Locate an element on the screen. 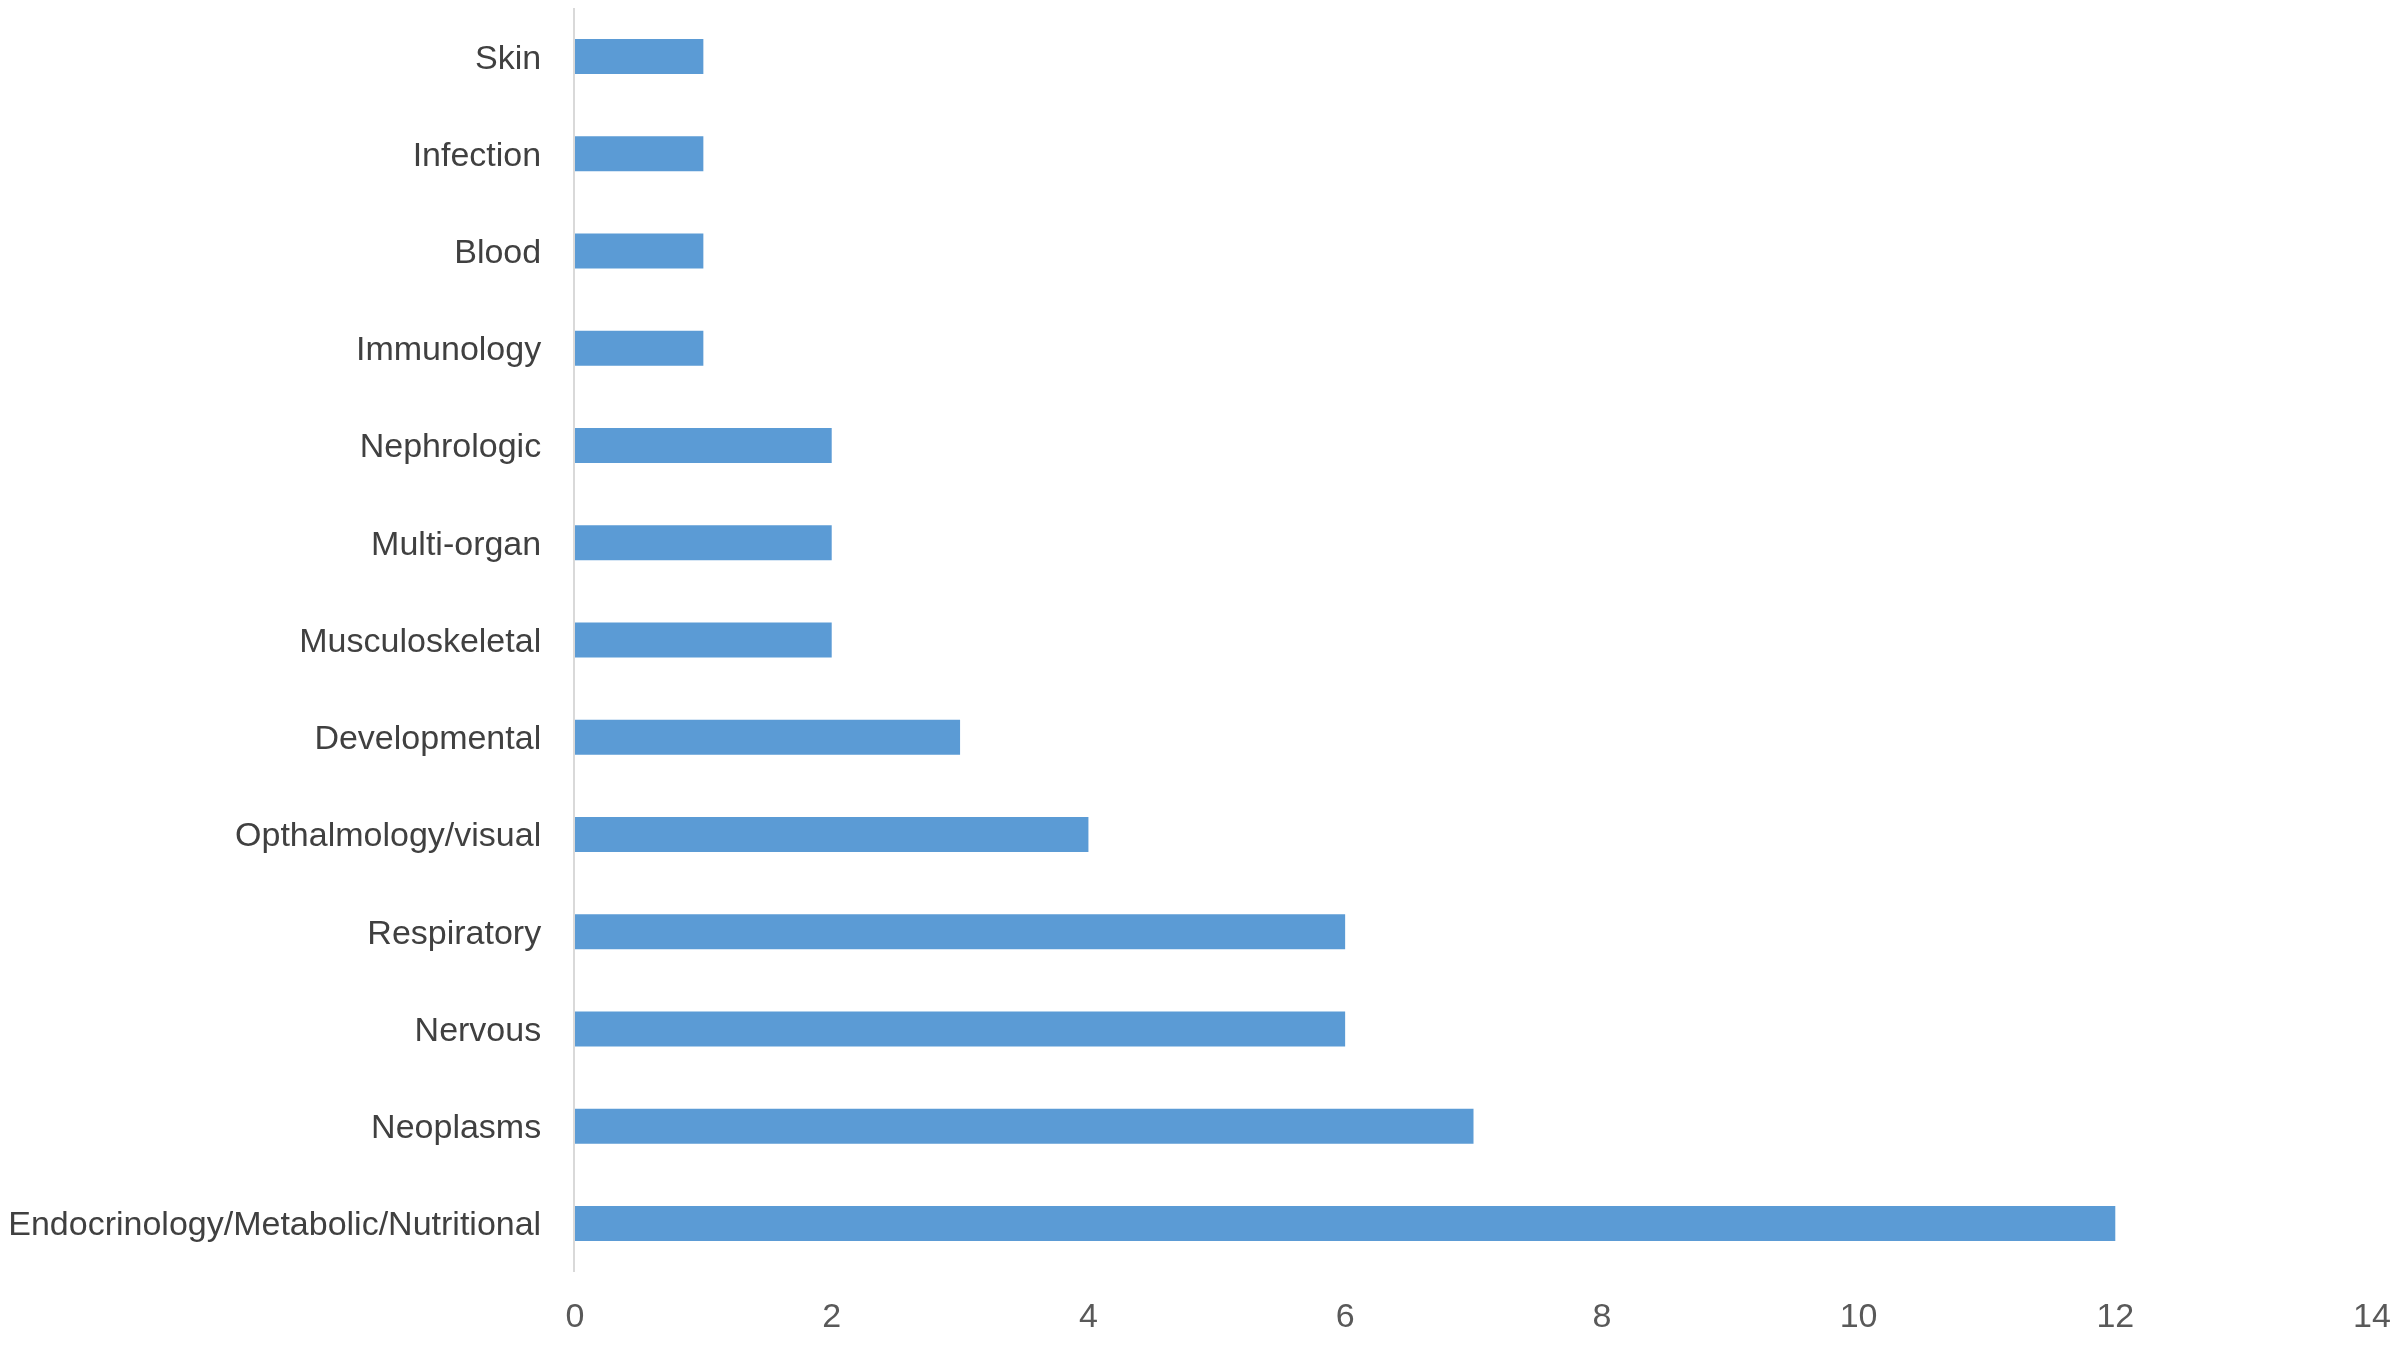  y-tick-label: Musculoskeletal is located at coordinates (420, 639).